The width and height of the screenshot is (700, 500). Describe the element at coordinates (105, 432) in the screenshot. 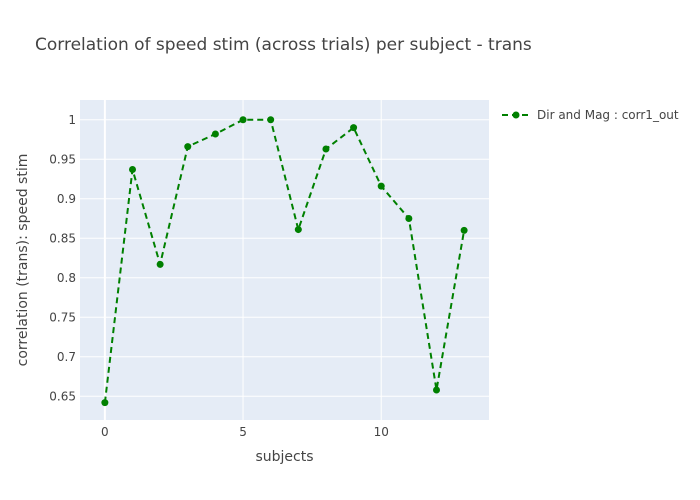

I see `x-tick-label: 0` at that location.